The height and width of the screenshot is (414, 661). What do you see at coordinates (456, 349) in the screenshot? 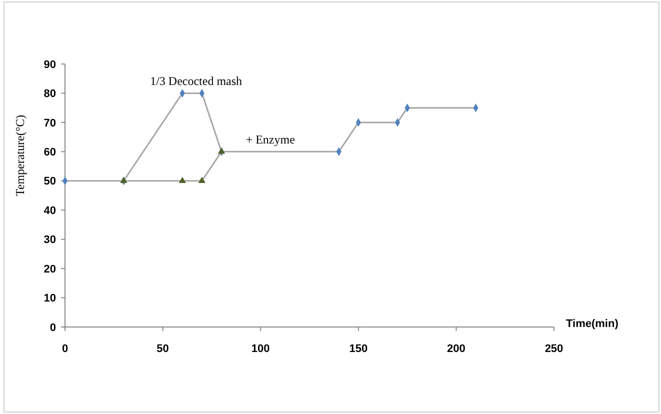
I see `x-tick-label: 200` at bounding box center [456, 349].